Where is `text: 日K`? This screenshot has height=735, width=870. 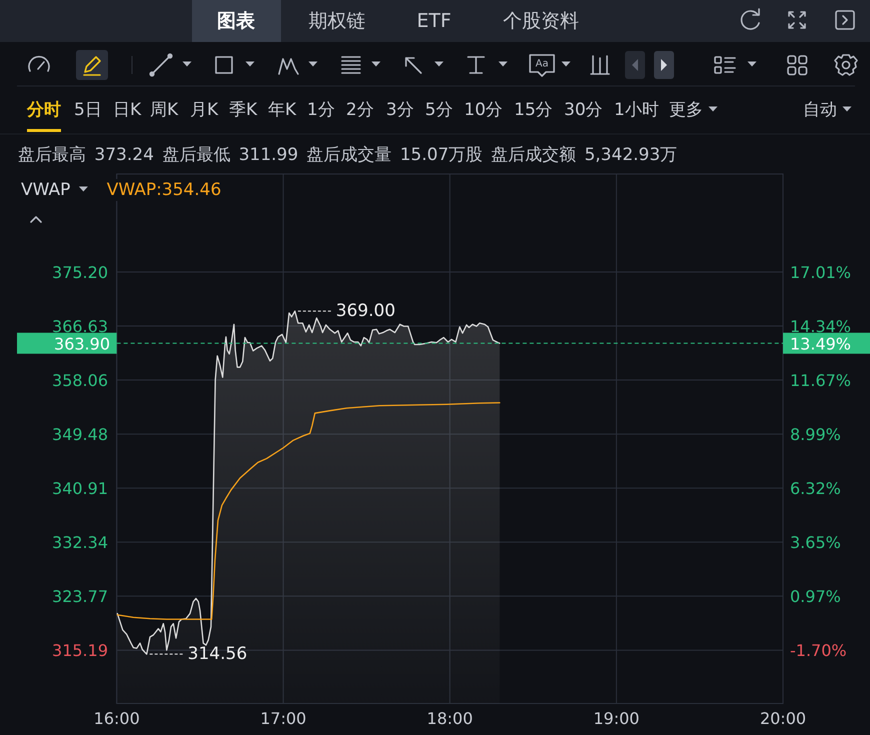
text: 日K is located at coordinates (127, 110).